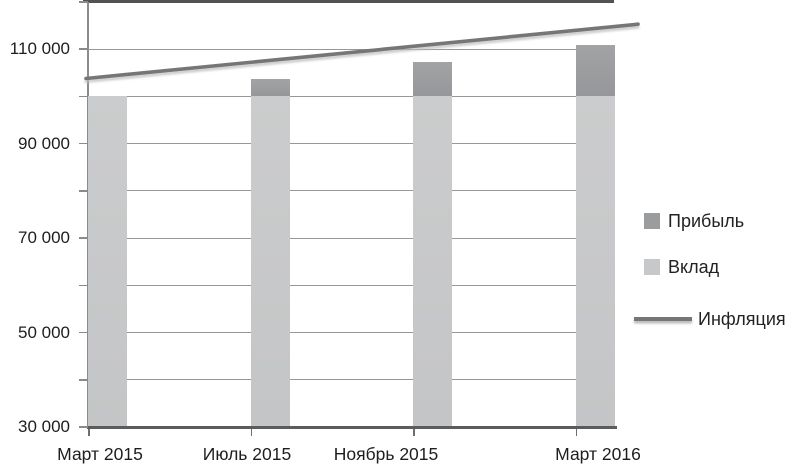  I want to click on plot-top-border, so click(348, 1).